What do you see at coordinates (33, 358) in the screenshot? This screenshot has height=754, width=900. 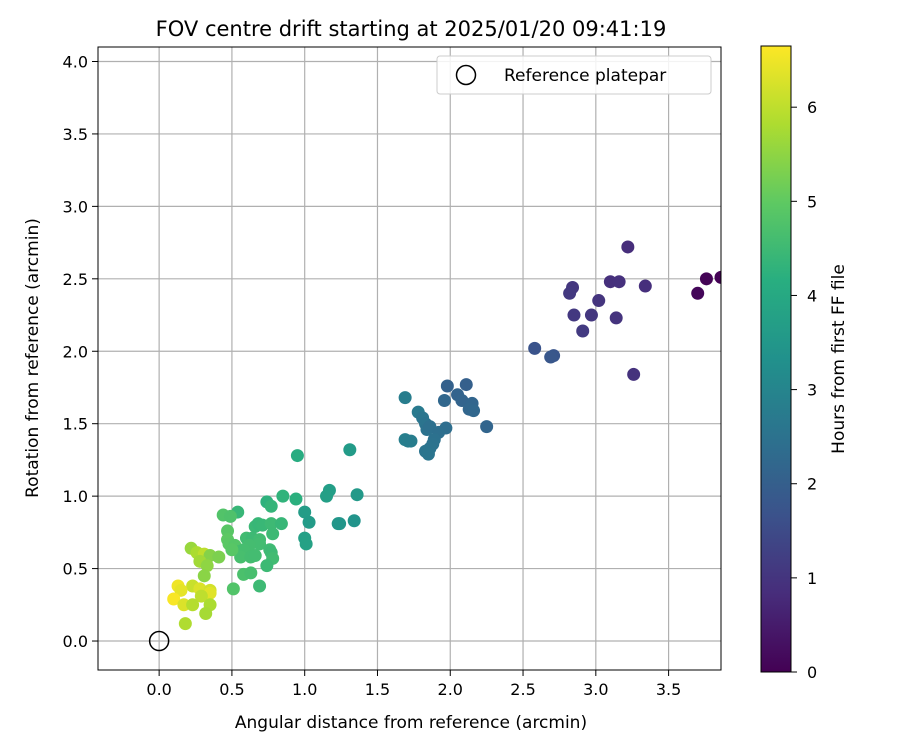 I see `y-axis-label: Rotation from reference (arcmin)` at bounding box center [33, 358].